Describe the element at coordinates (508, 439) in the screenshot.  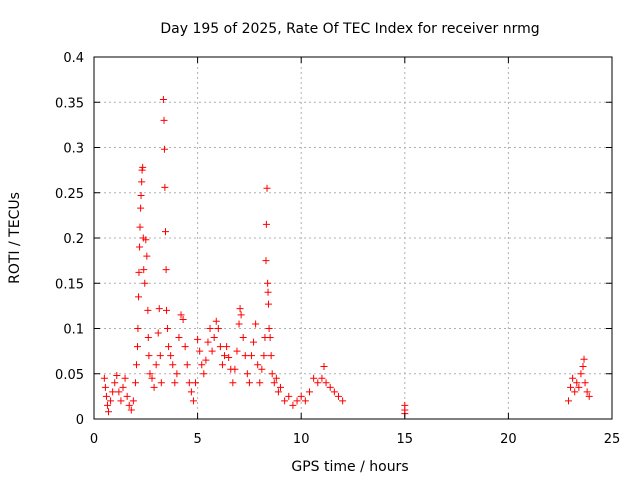
I see `x-tick-label: 20` at that location.